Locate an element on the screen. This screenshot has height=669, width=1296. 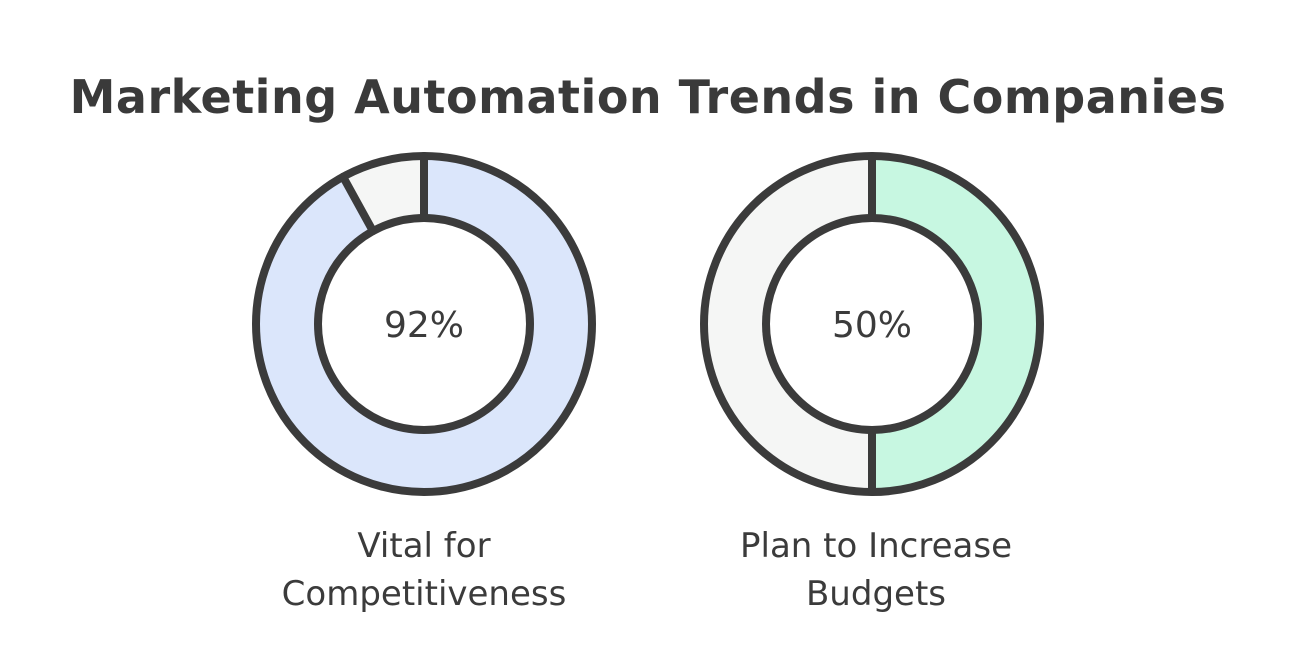
donut-value-label: 92% is located at coordinates (424, 325).